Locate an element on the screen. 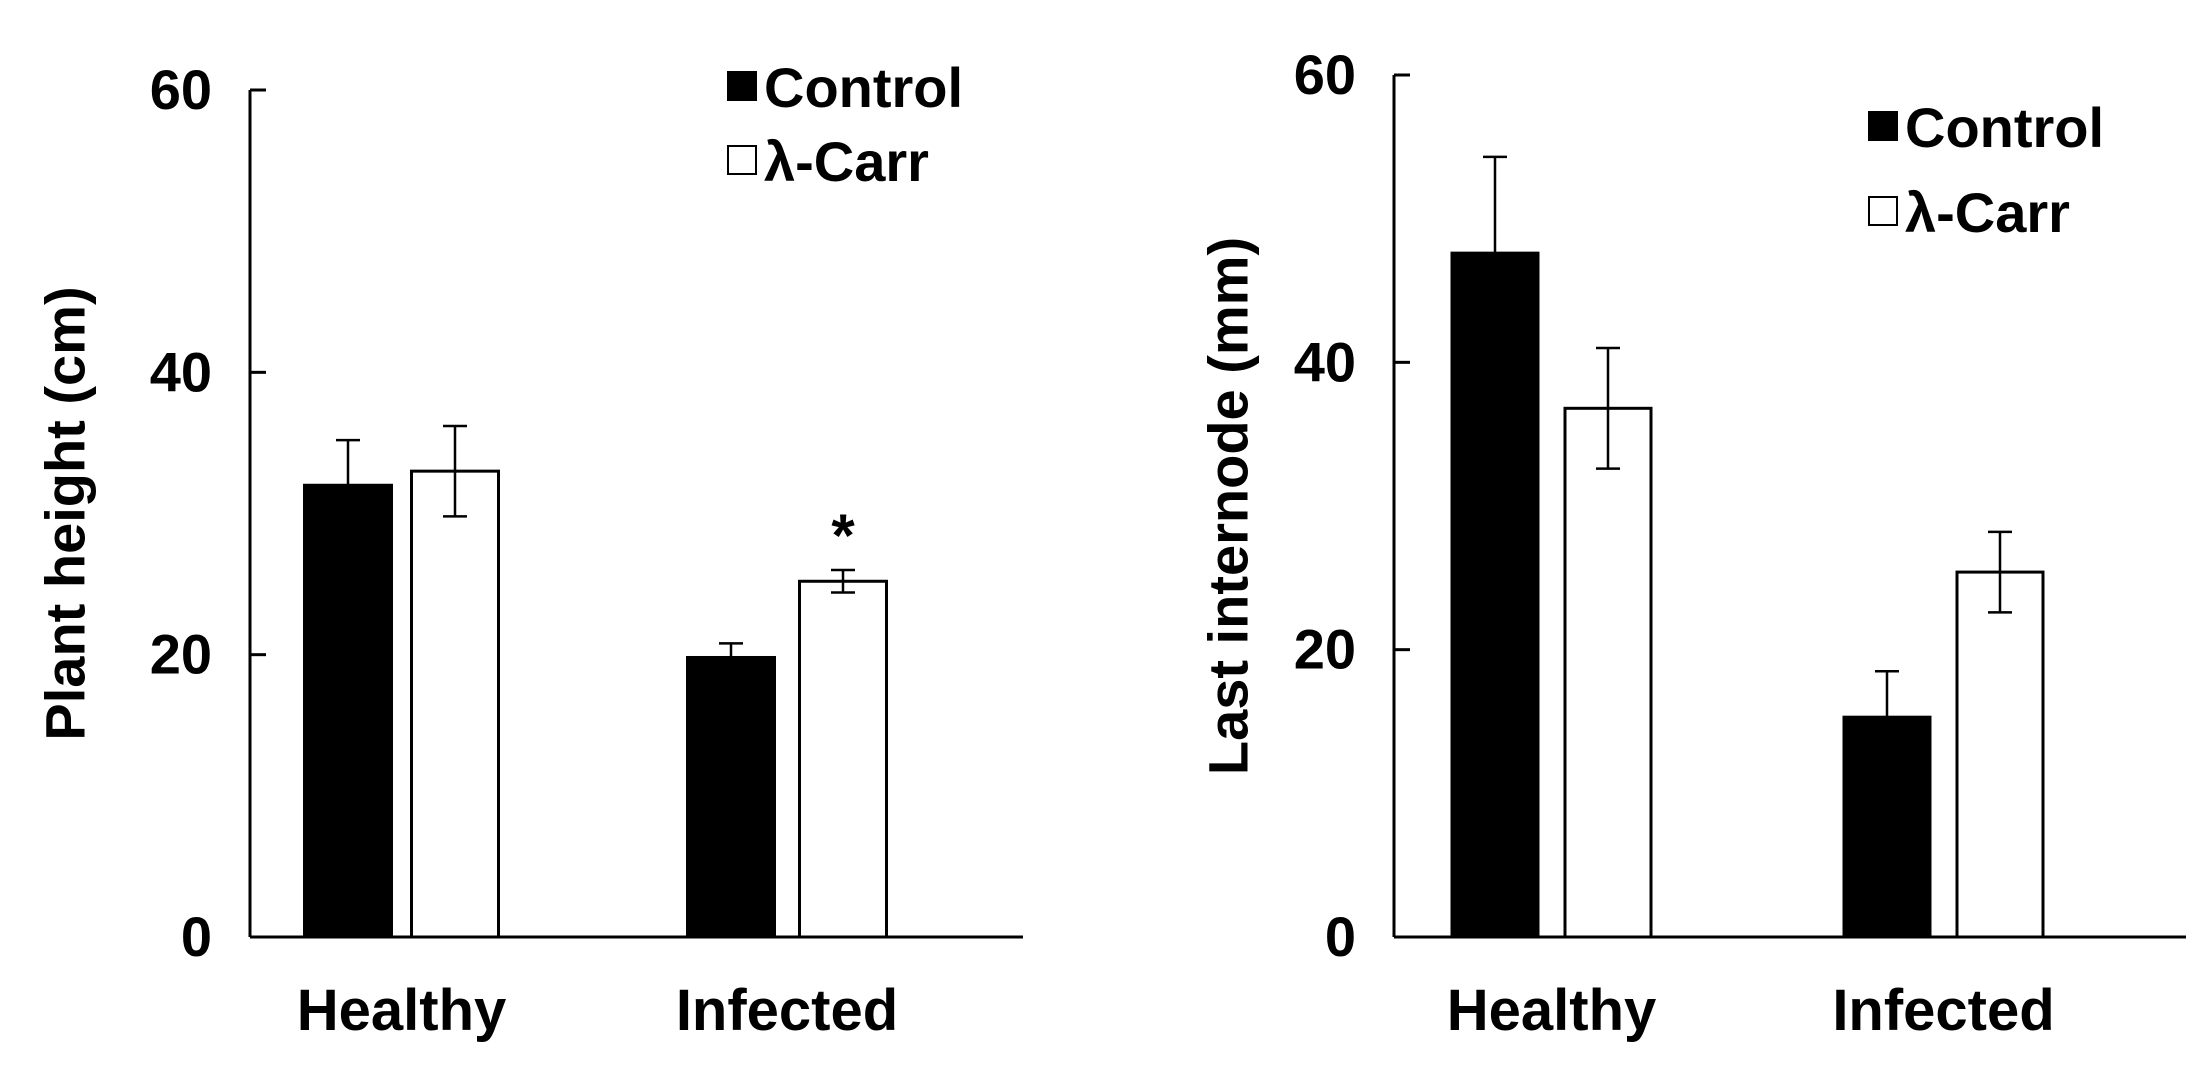  y-axis-title: Last internode (mm) is located at coordinates (1228, 506).